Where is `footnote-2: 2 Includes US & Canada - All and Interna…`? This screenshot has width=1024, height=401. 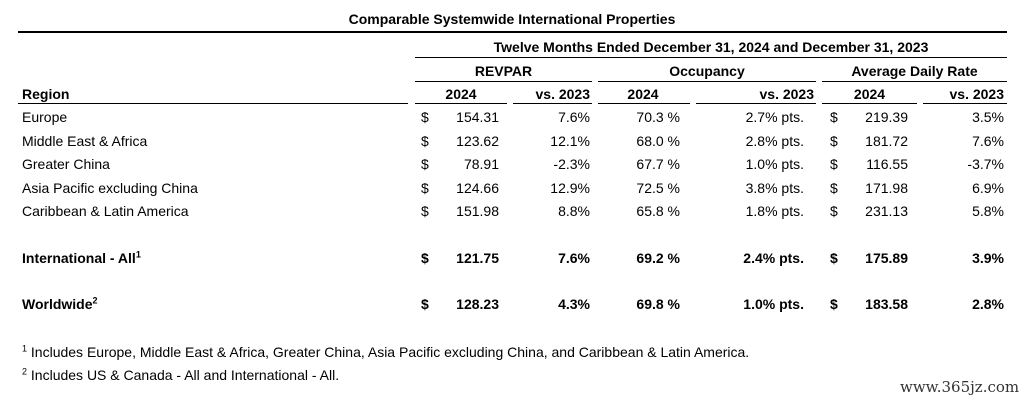
footnote-2: 2 Includes US & Canada - All and Interna… is located at coordinates (181, 374).